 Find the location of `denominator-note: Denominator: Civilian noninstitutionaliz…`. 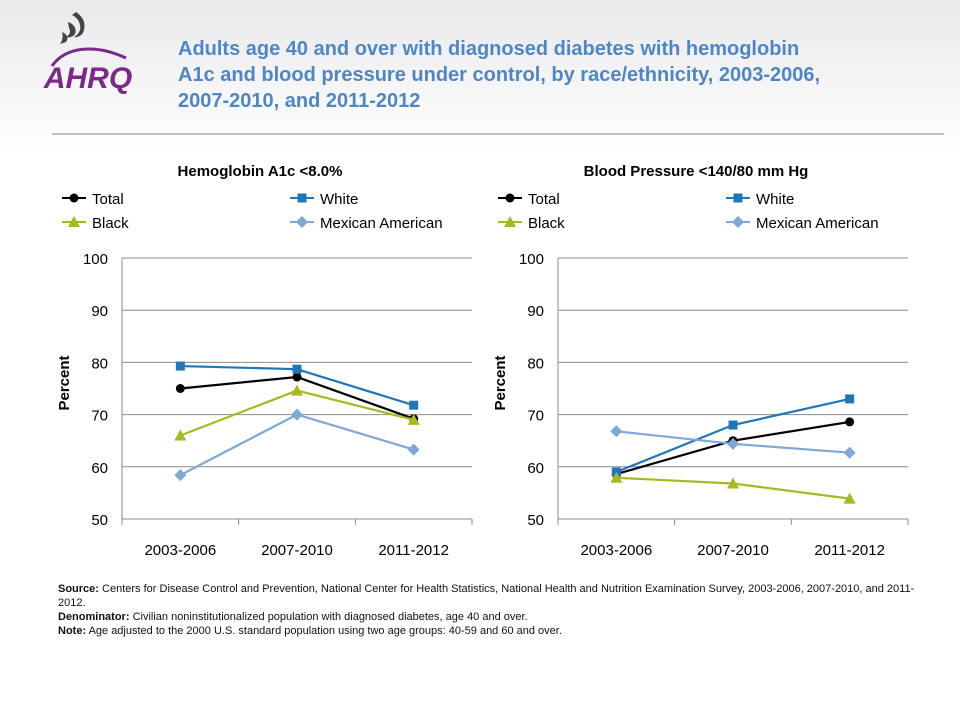

denominator-note: Denominator: Civilian noninstitutionaliz… is located at coordinates (498, 617).